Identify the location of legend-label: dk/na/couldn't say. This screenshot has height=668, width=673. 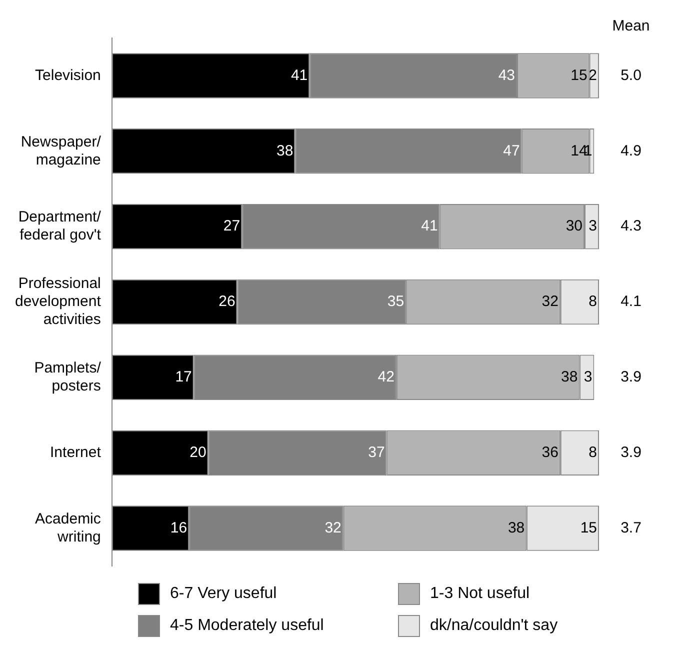
(494, 626).